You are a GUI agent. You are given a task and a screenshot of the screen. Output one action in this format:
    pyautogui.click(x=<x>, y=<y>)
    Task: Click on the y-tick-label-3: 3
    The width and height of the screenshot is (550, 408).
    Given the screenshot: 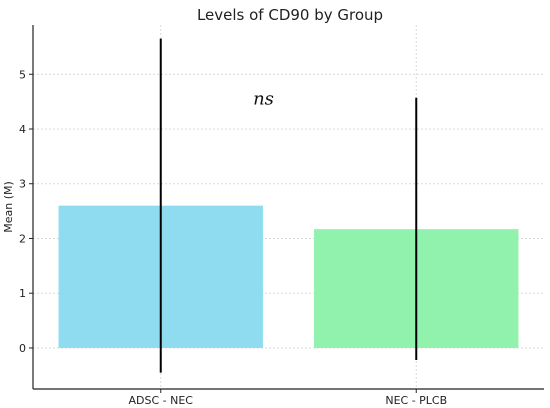 What is the action you would take?
    pyautogui.click(x=22, y=184)
    